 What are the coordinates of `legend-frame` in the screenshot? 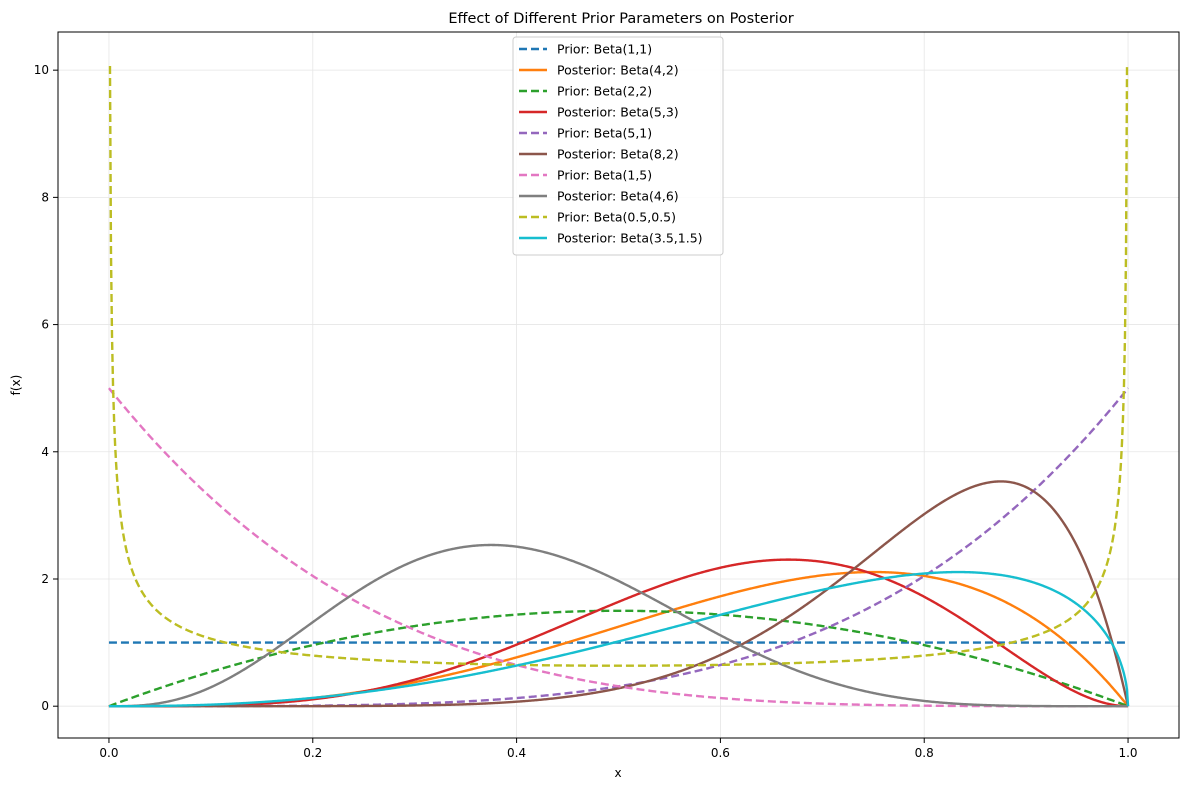 It's located at (618, 146).